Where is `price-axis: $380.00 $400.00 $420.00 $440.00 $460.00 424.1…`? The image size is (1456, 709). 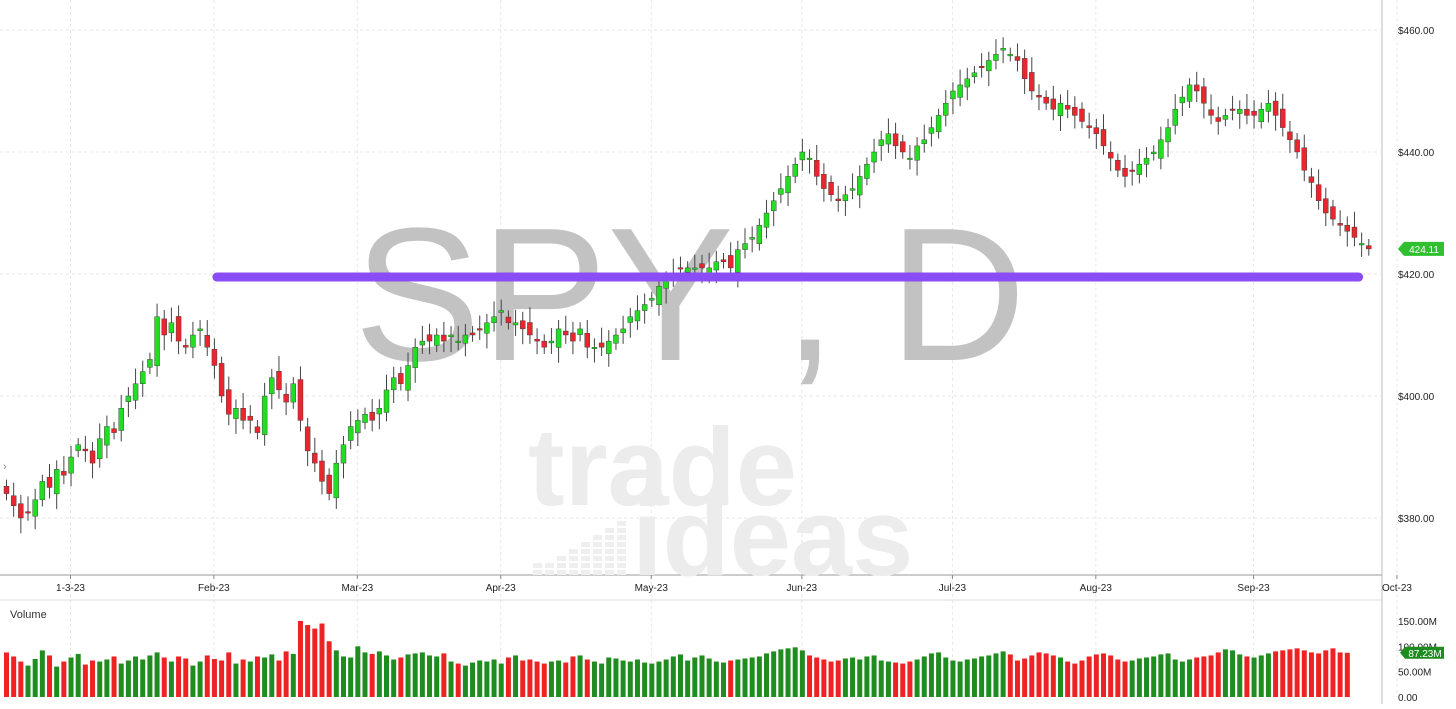 price-axis: $380.00 $400.00 $420.00 $440.00 $460.00 424.1… is located at coordinates (1421, 275).